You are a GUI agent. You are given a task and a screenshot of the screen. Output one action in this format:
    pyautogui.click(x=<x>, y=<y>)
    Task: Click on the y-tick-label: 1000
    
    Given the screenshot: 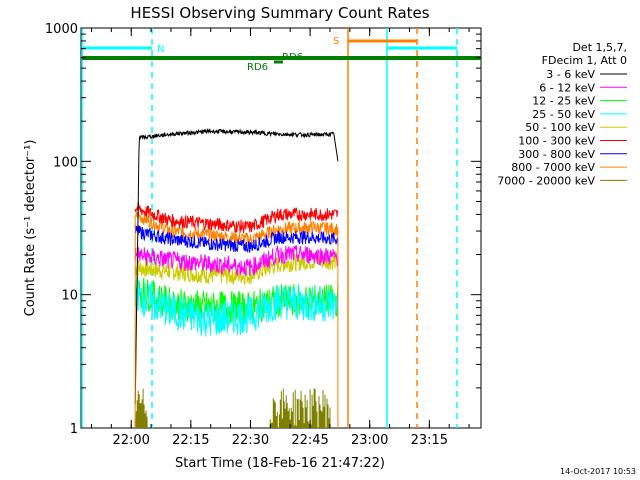 What is the action you would take?
    pyautogui.click(x=61, y=29)
    